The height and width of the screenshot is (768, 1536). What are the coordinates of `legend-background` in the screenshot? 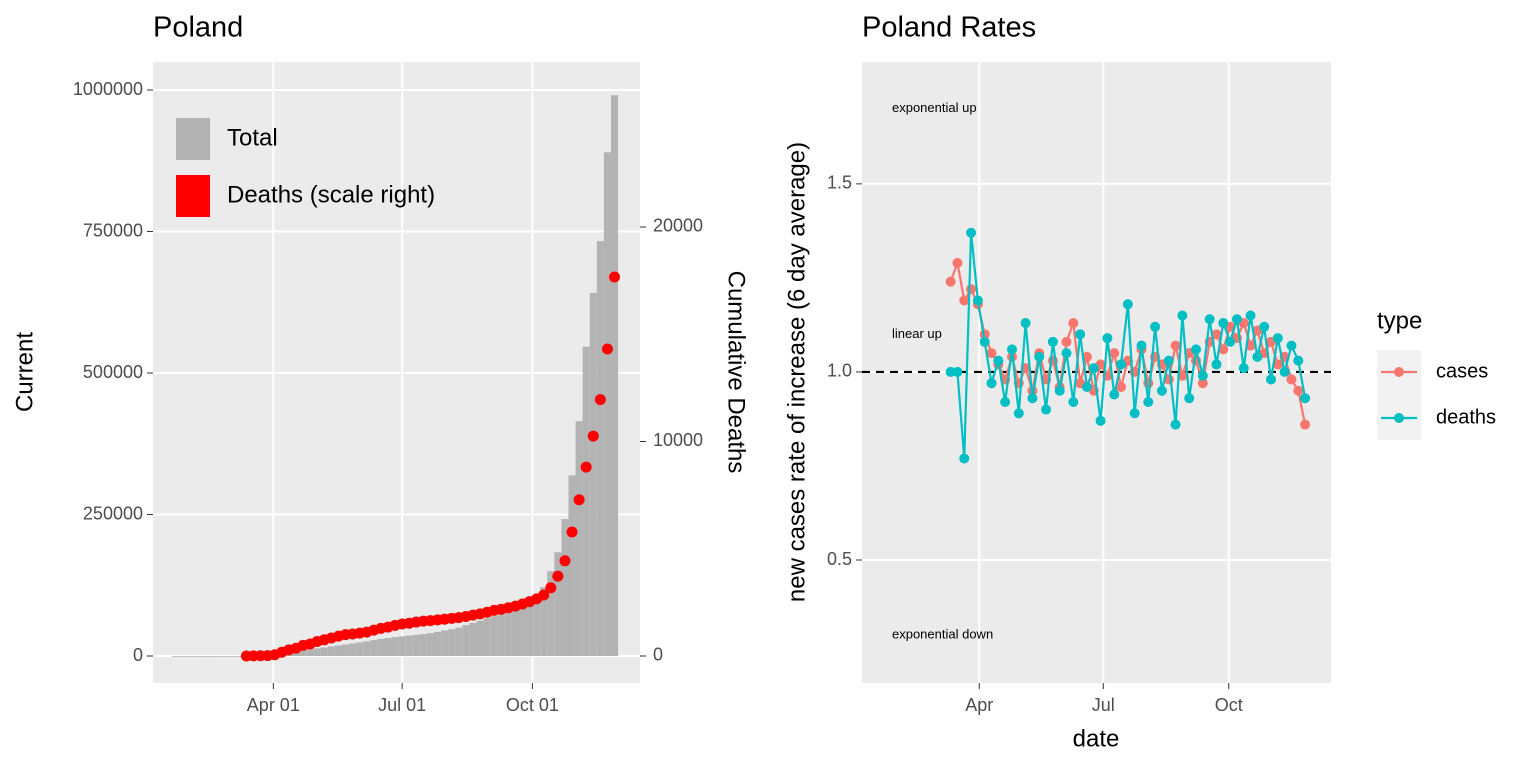 It's located at (1399, 395).